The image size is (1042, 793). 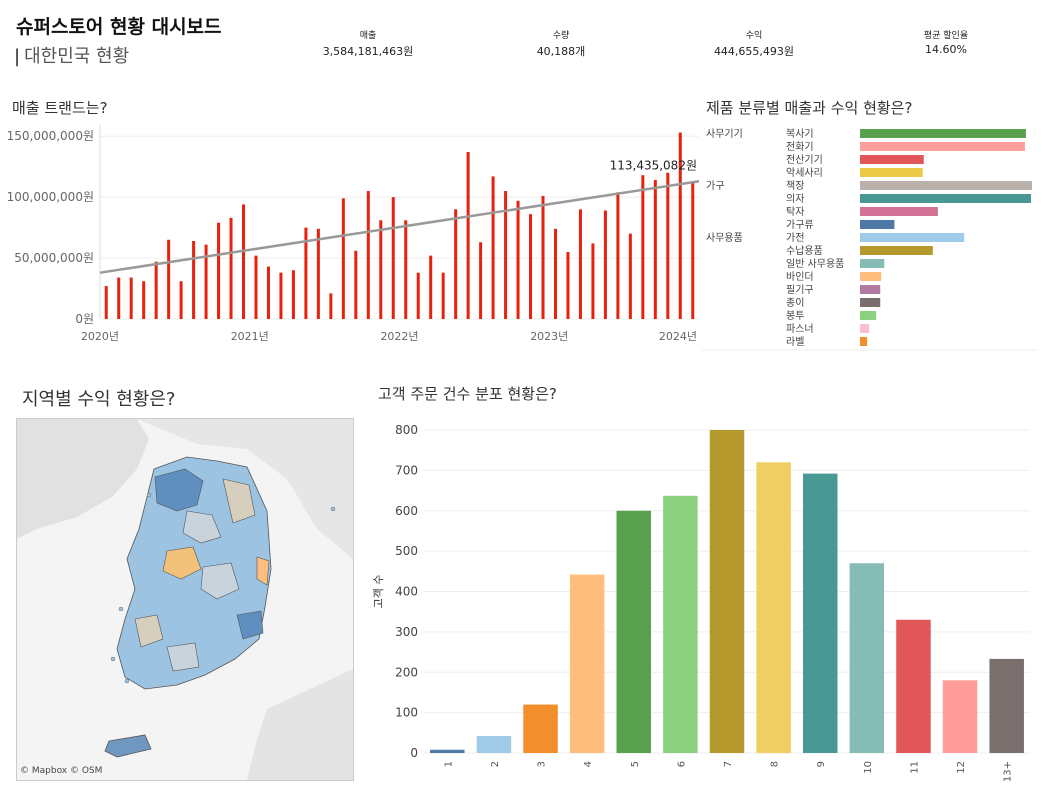 What do you see at coordinates (333, 509) in the screenshot?
I see `island-ulleung` at bounding box center [333, 509].